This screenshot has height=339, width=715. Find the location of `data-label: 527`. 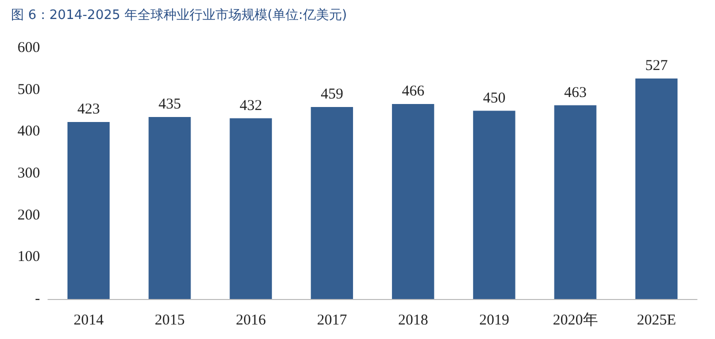

data-label: 527 is located at coordinates (656, 66).